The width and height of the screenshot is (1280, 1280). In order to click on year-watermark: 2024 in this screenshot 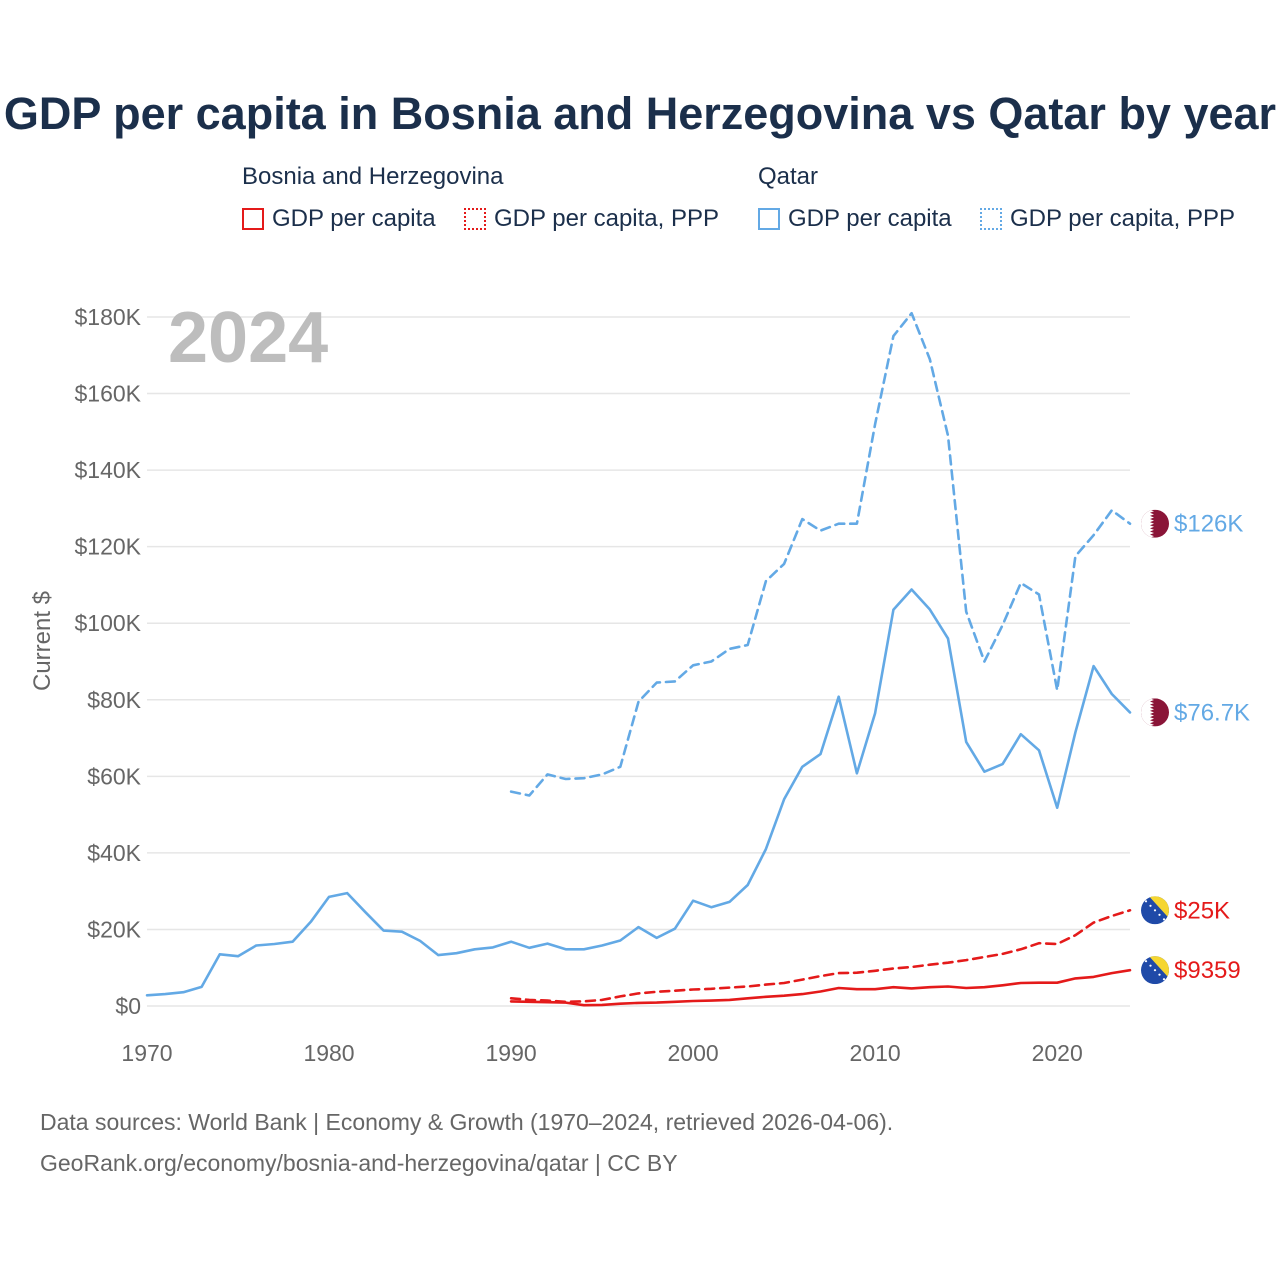, I will do `click(248, 338)`.